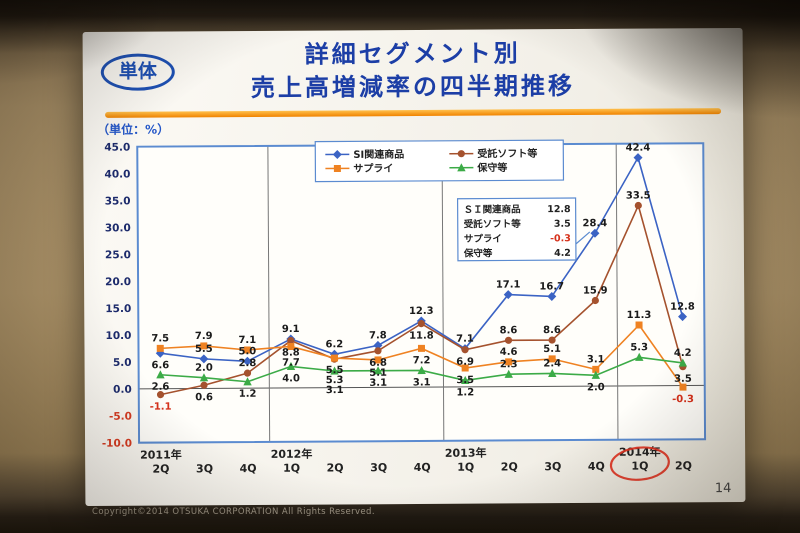 The width and height of the screenshot is (800, 533). Describe the element at coordinates (161, 387) in the screenshot. I see `svg-text: 2.6` at that location.